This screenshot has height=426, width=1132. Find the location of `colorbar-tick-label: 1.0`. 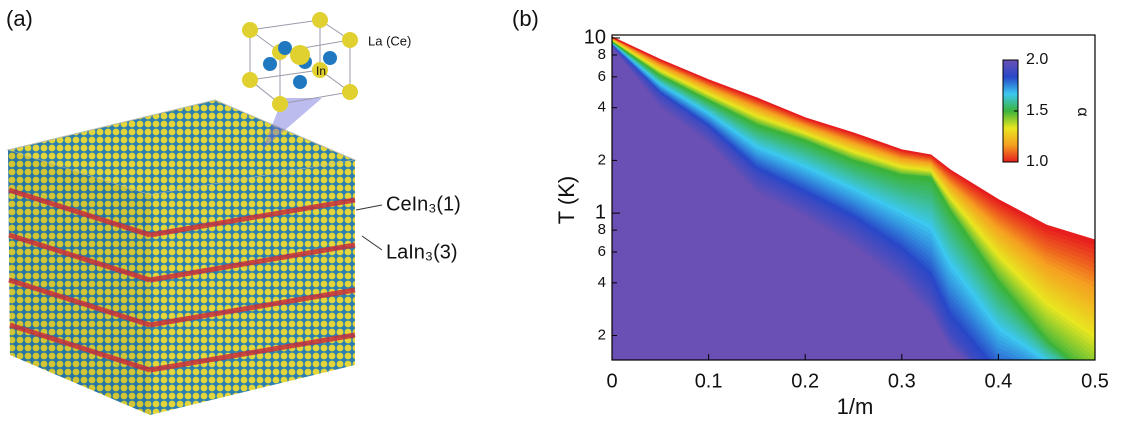

colorbar-tick-label: 1.0 is located at coordinates (1037, 161).